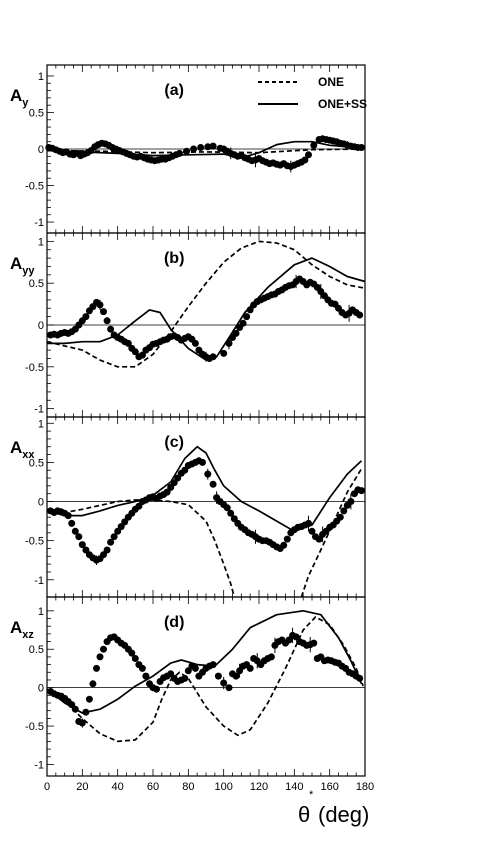 This screenshot has height=845, width=480. I want to click on y-axis-label: Ayy, so click(22, 265).